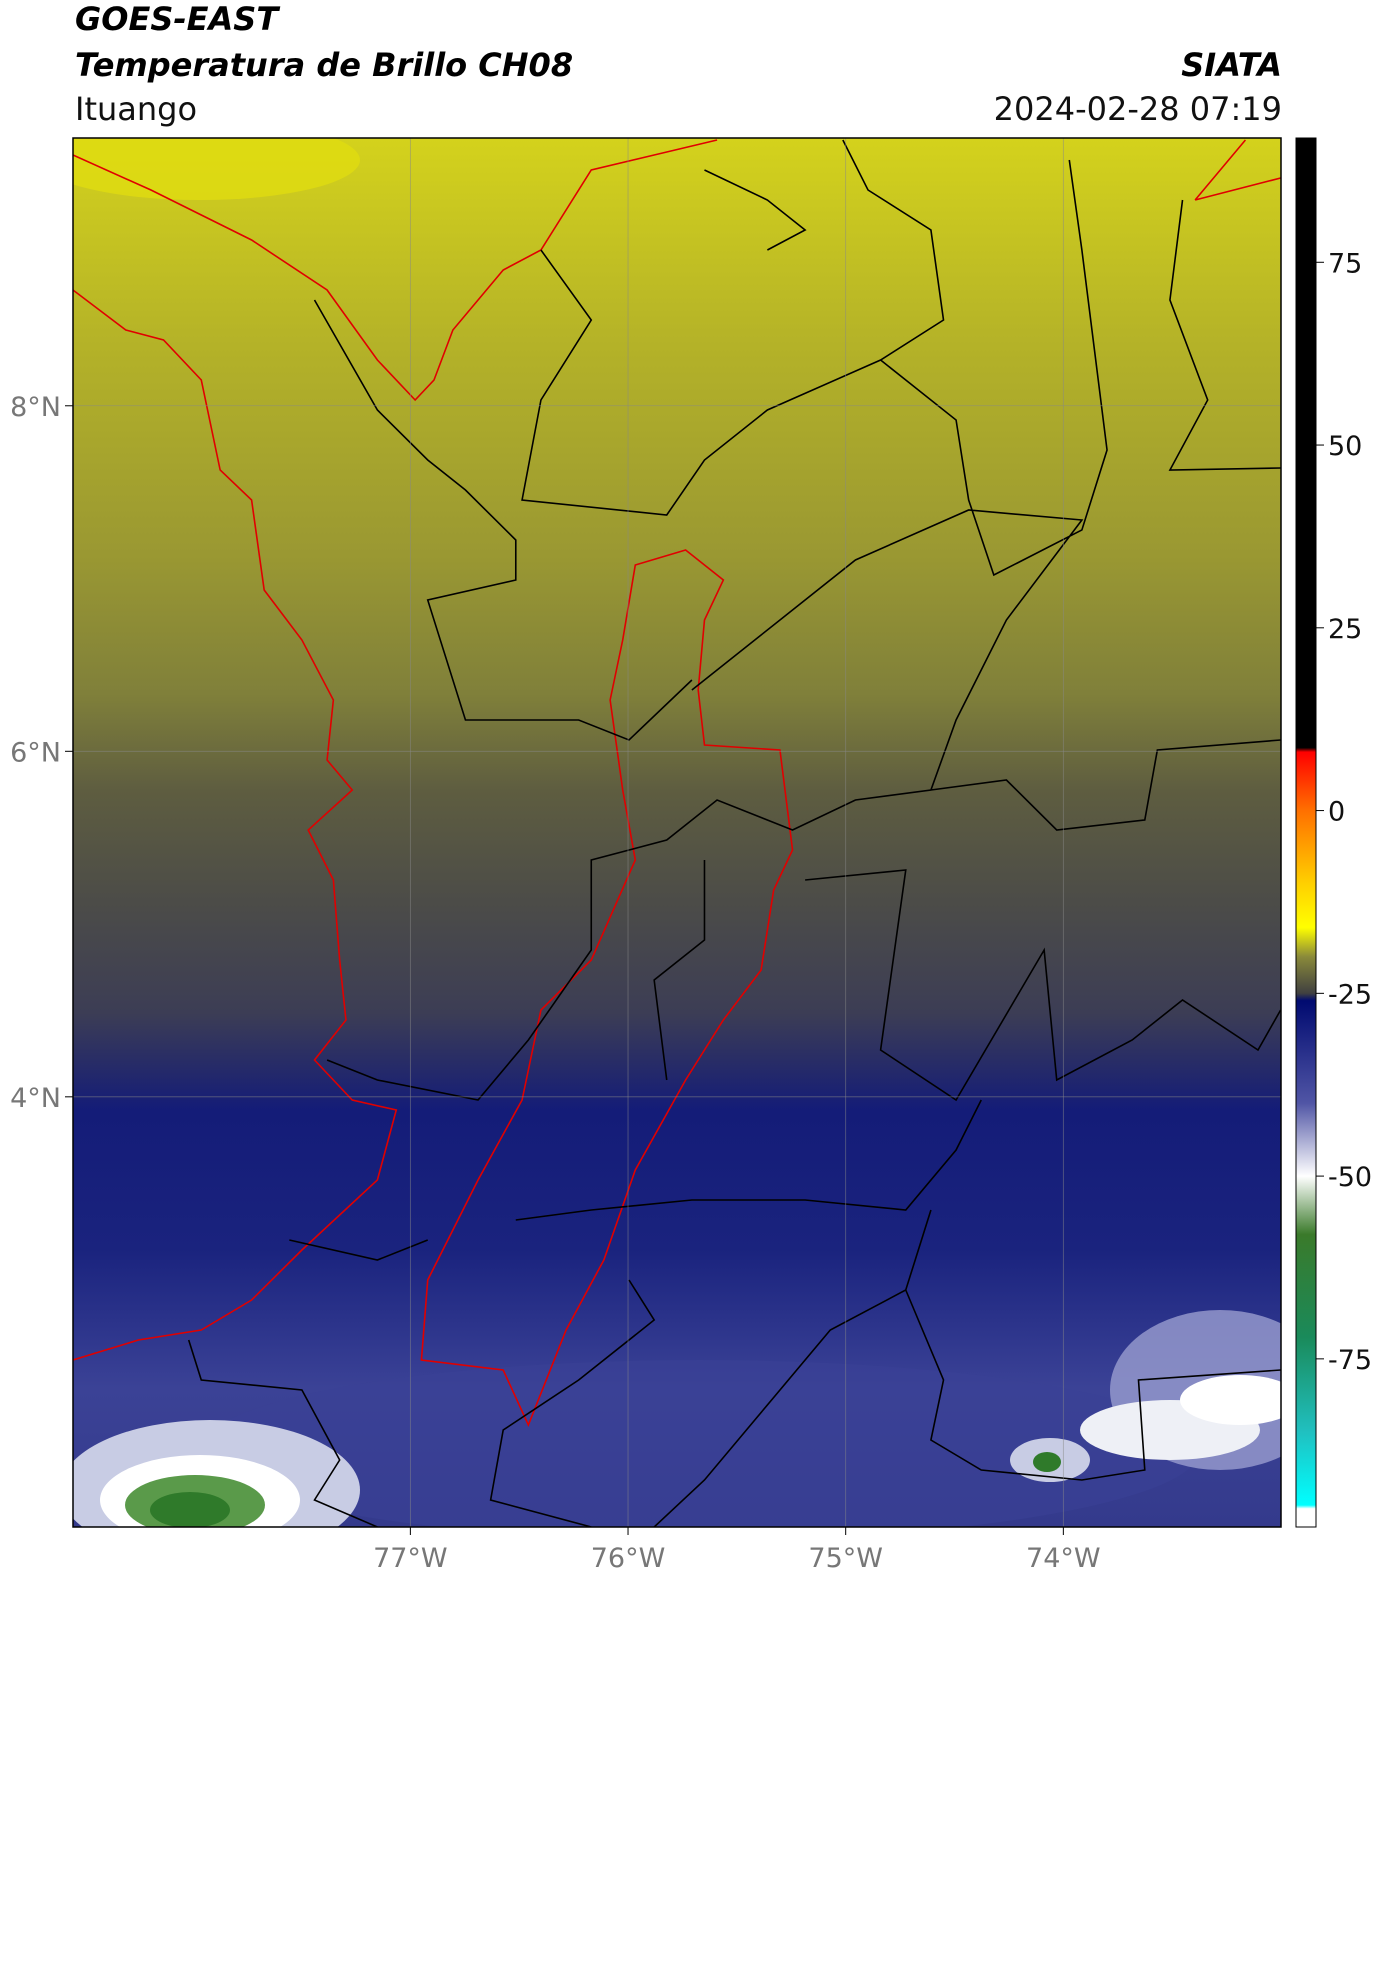 This screenshot has width=1384, height=1981. What do you see at coordinates (1350, 1177) in the screenshot?
I see `colorbar-tick-label: -50` at bounding box center [1350, 1177].